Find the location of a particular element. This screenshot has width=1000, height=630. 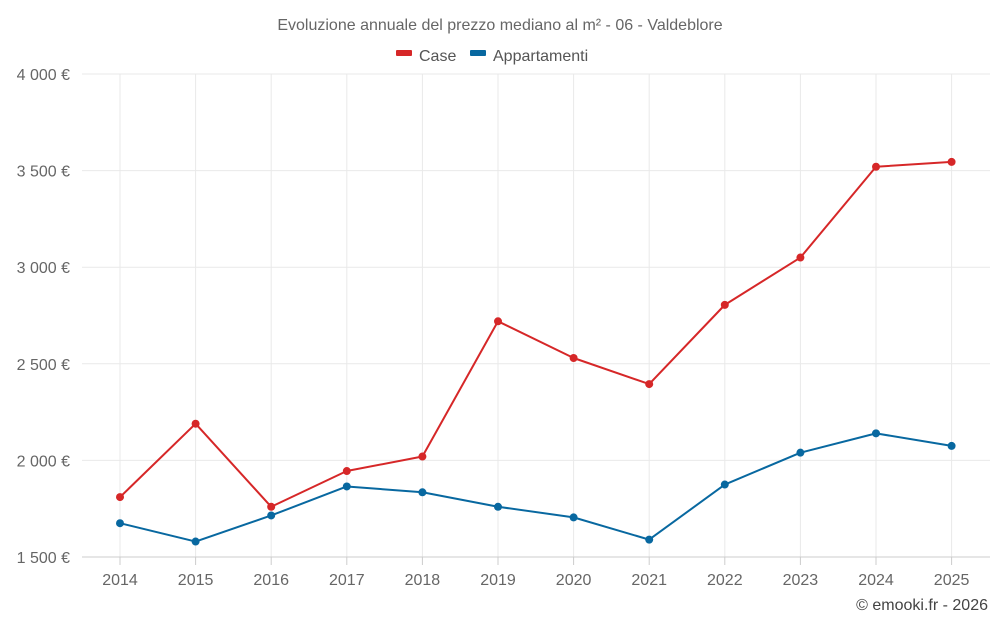

legend-item-case: Case is located at coordinates (426, 56).